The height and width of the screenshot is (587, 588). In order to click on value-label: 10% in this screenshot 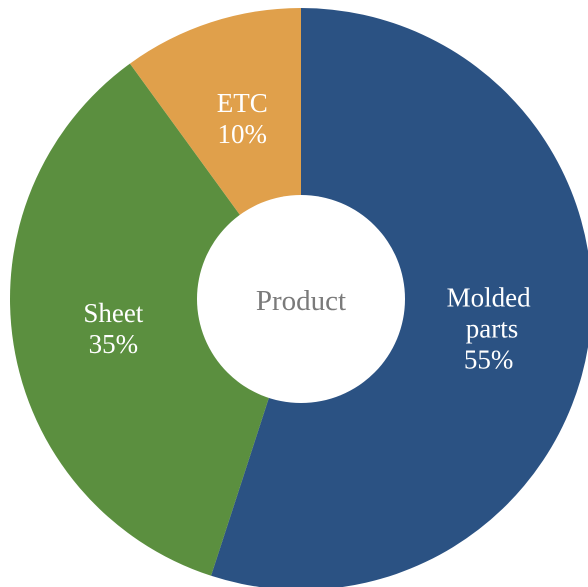, I will do `click(243, 134)`.